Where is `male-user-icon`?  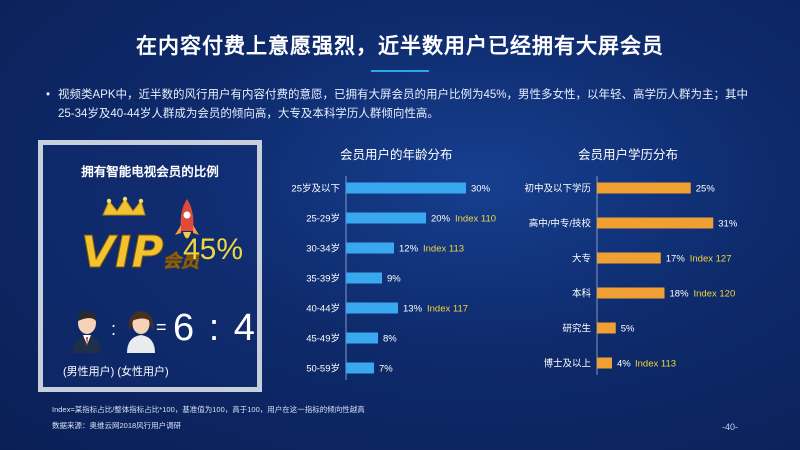 male-user-icon is located at coordinates (87, 331).